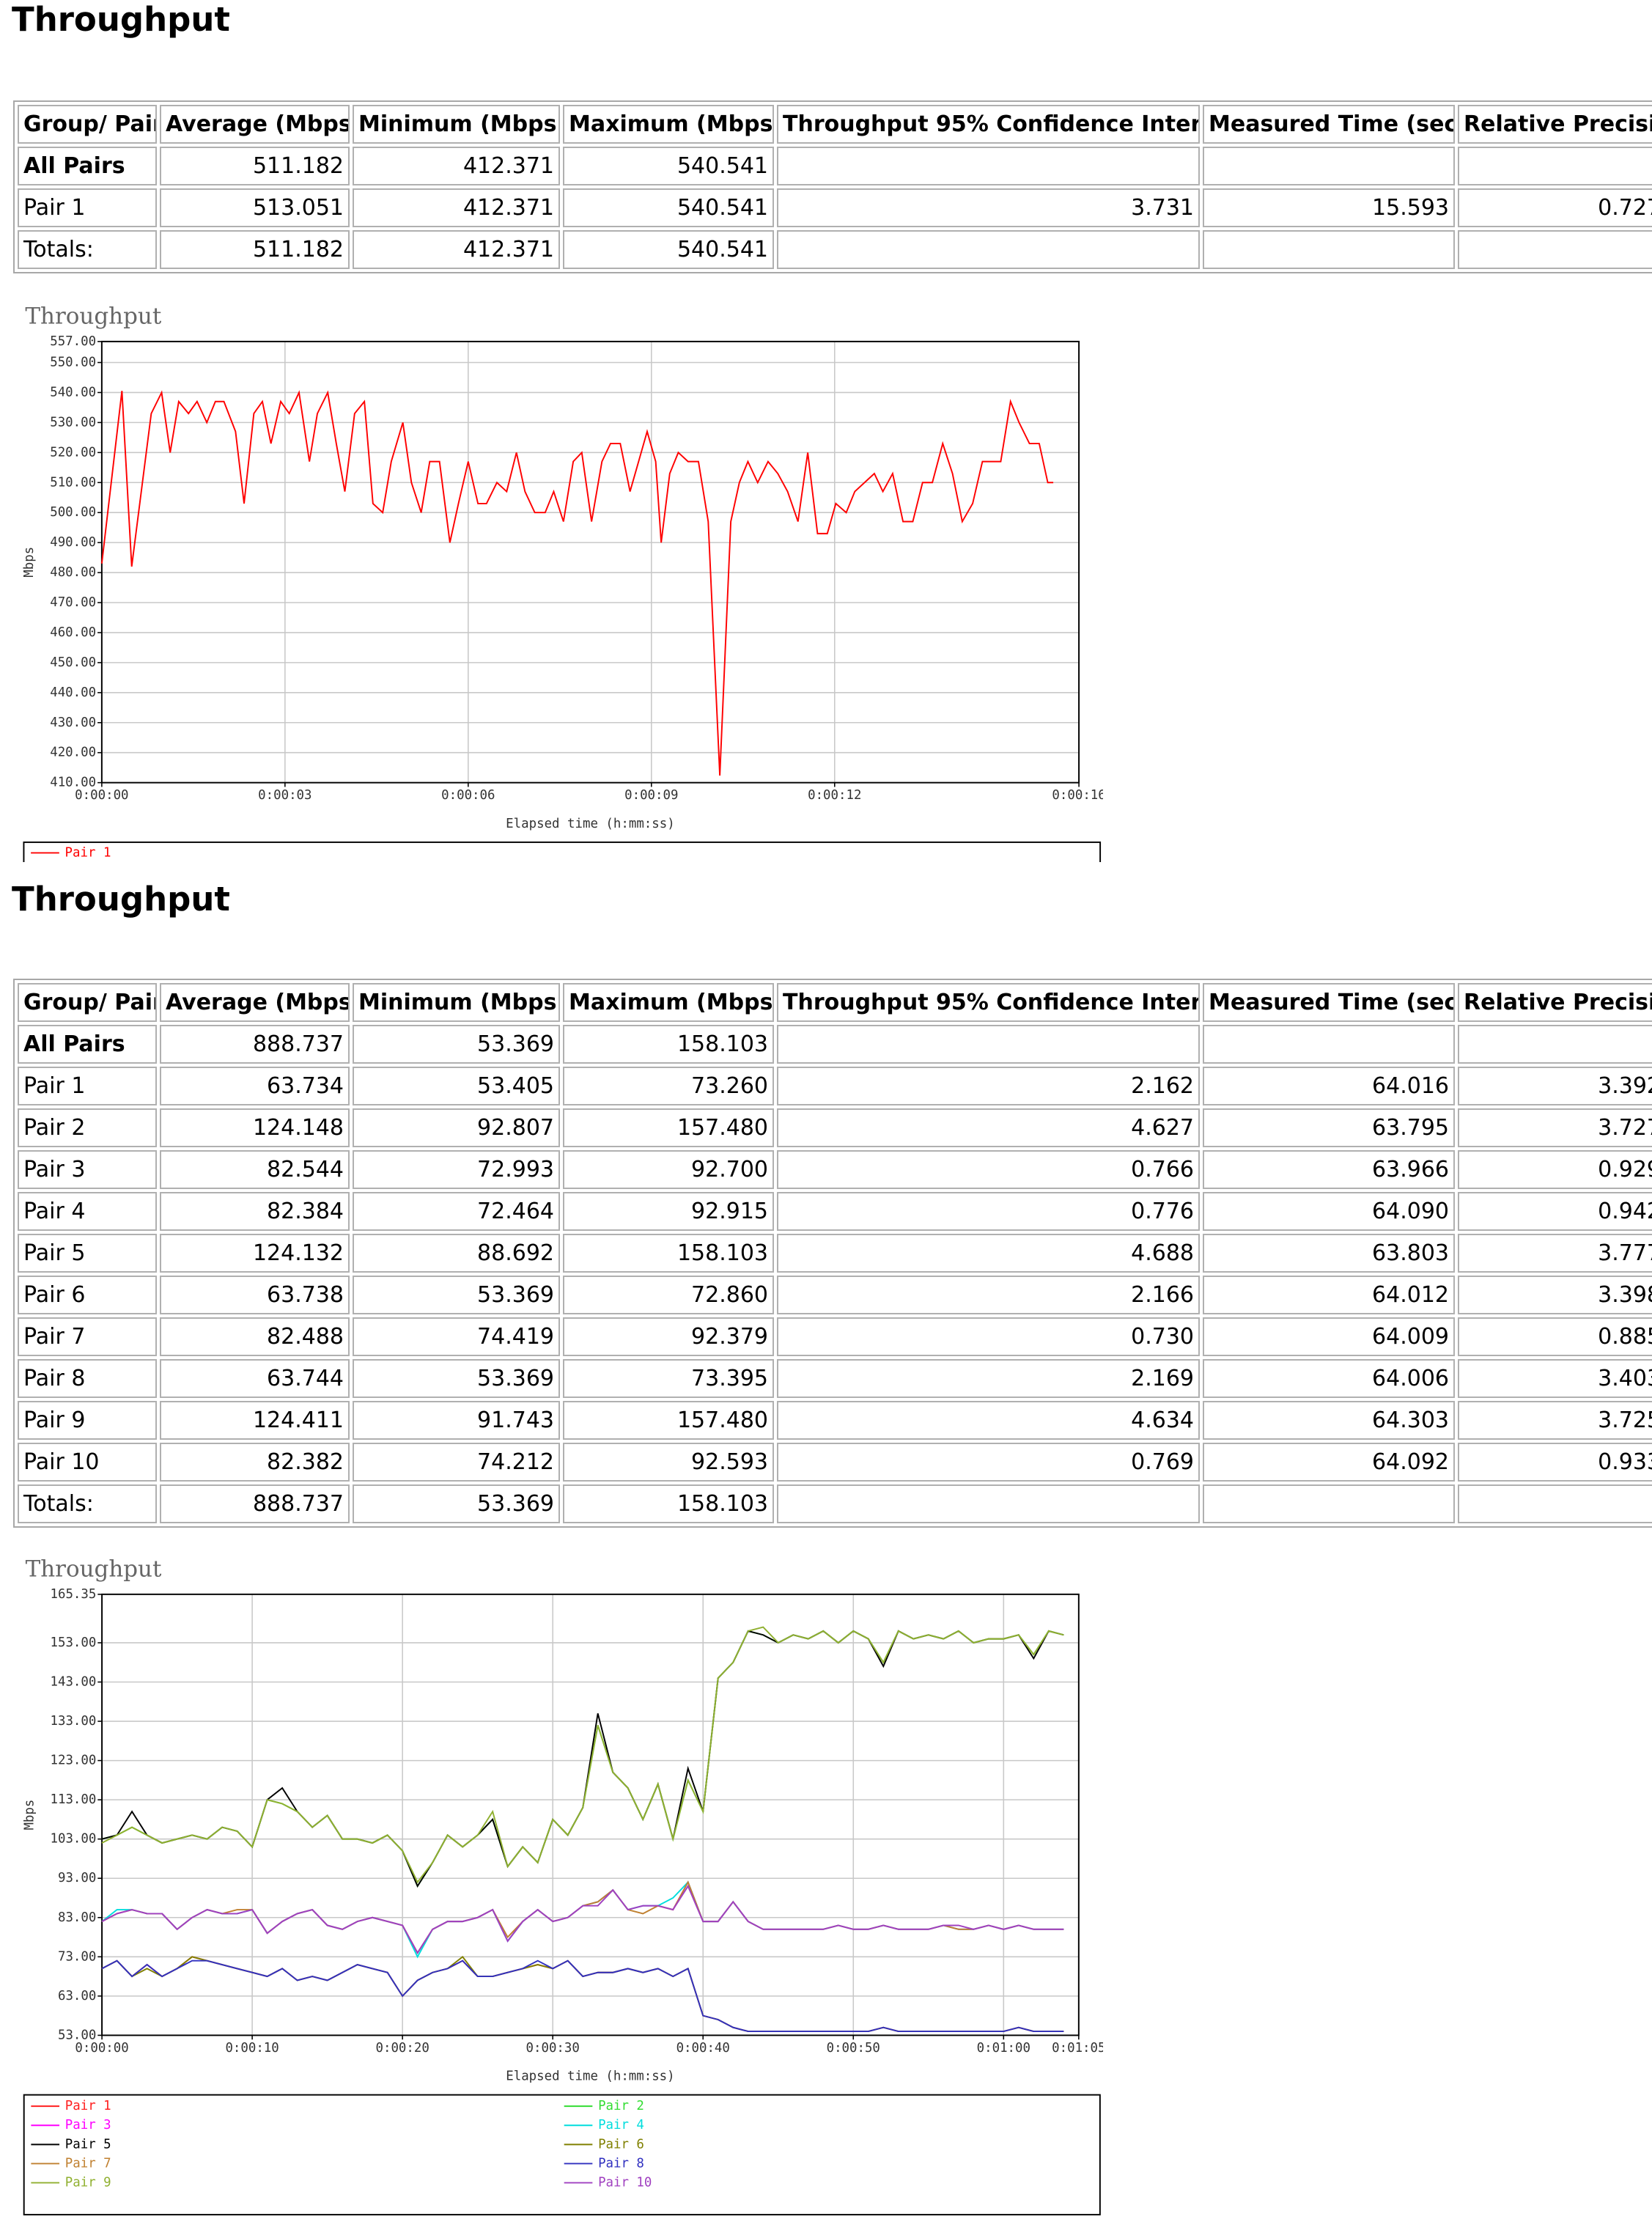 The image size is (1652, 2219). What do you see at coordinates (1555, 1420) in the screenshot?
I see `table-cell: 3.725` at bounding box center [1555, 1420].